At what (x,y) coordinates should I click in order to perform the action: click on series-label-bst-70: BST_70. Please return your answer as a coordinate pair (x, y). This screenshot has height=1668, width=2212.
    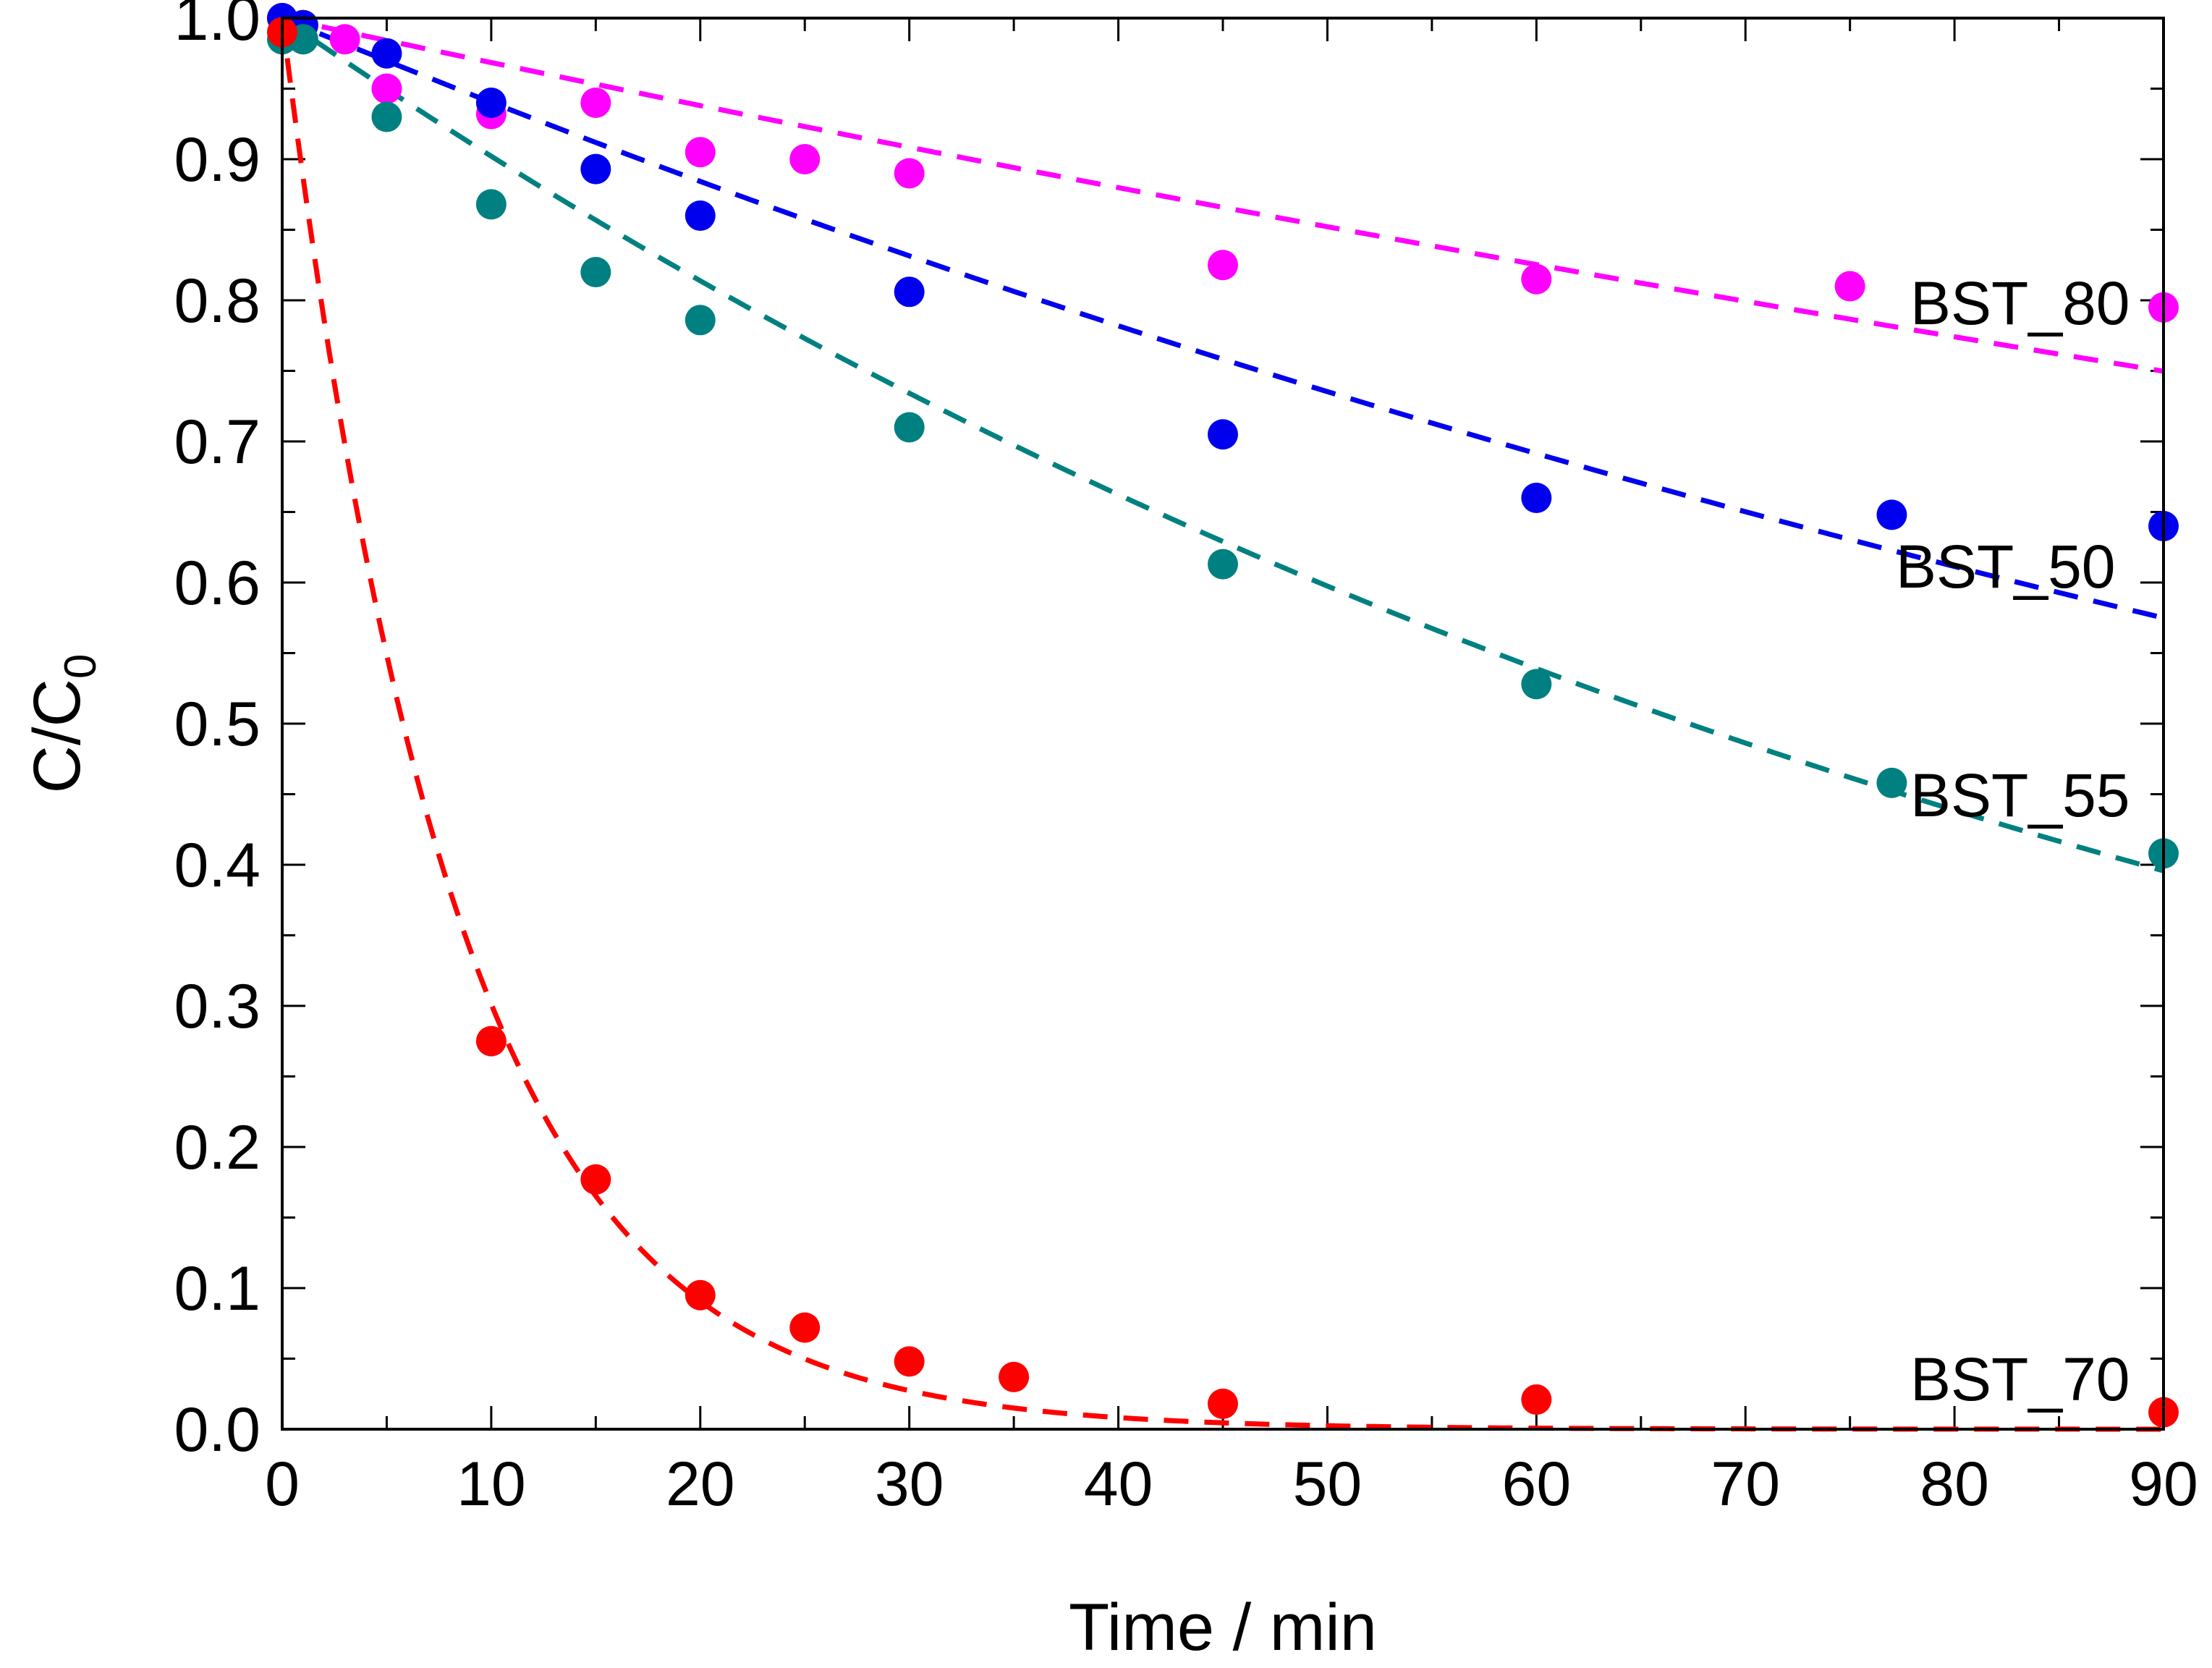
    Looking at the image, I should click on (2020, 1379).